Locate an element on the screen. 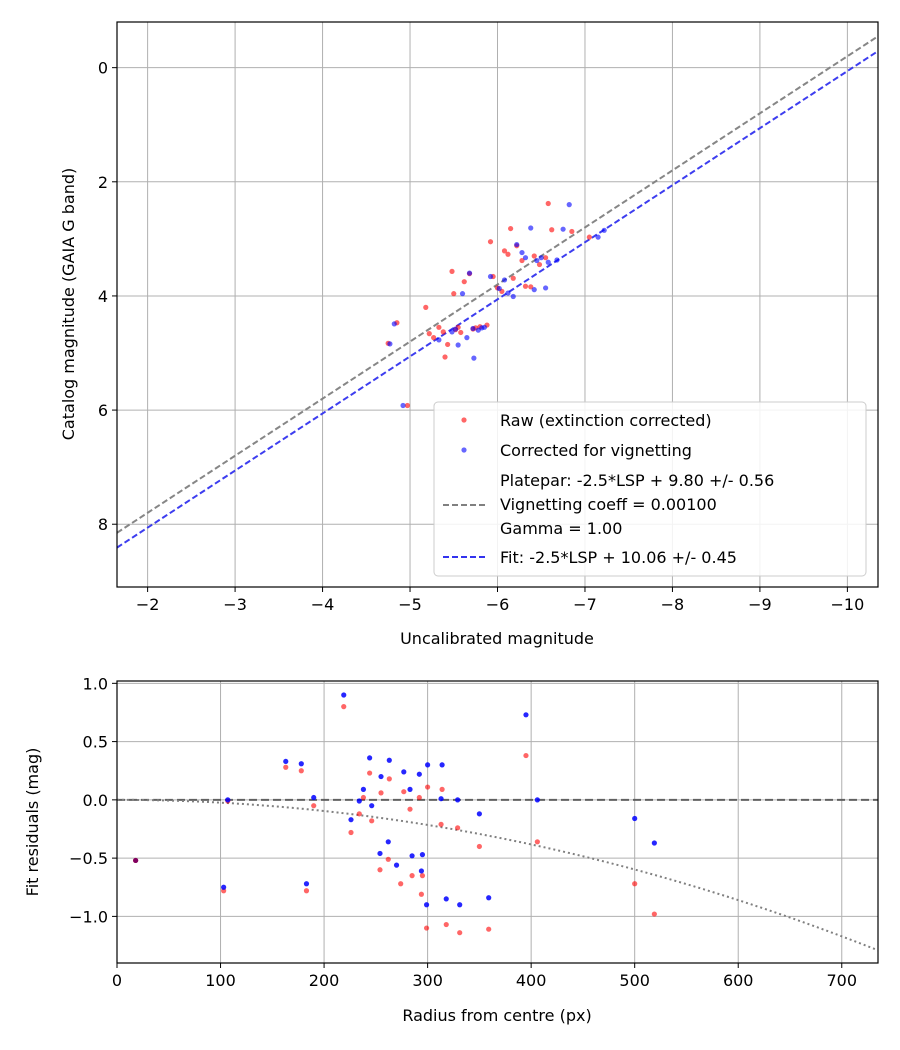 The width and height of the screenshot is (900, 1050). x-tick-label: 600 is located at coordinates (738, 980).